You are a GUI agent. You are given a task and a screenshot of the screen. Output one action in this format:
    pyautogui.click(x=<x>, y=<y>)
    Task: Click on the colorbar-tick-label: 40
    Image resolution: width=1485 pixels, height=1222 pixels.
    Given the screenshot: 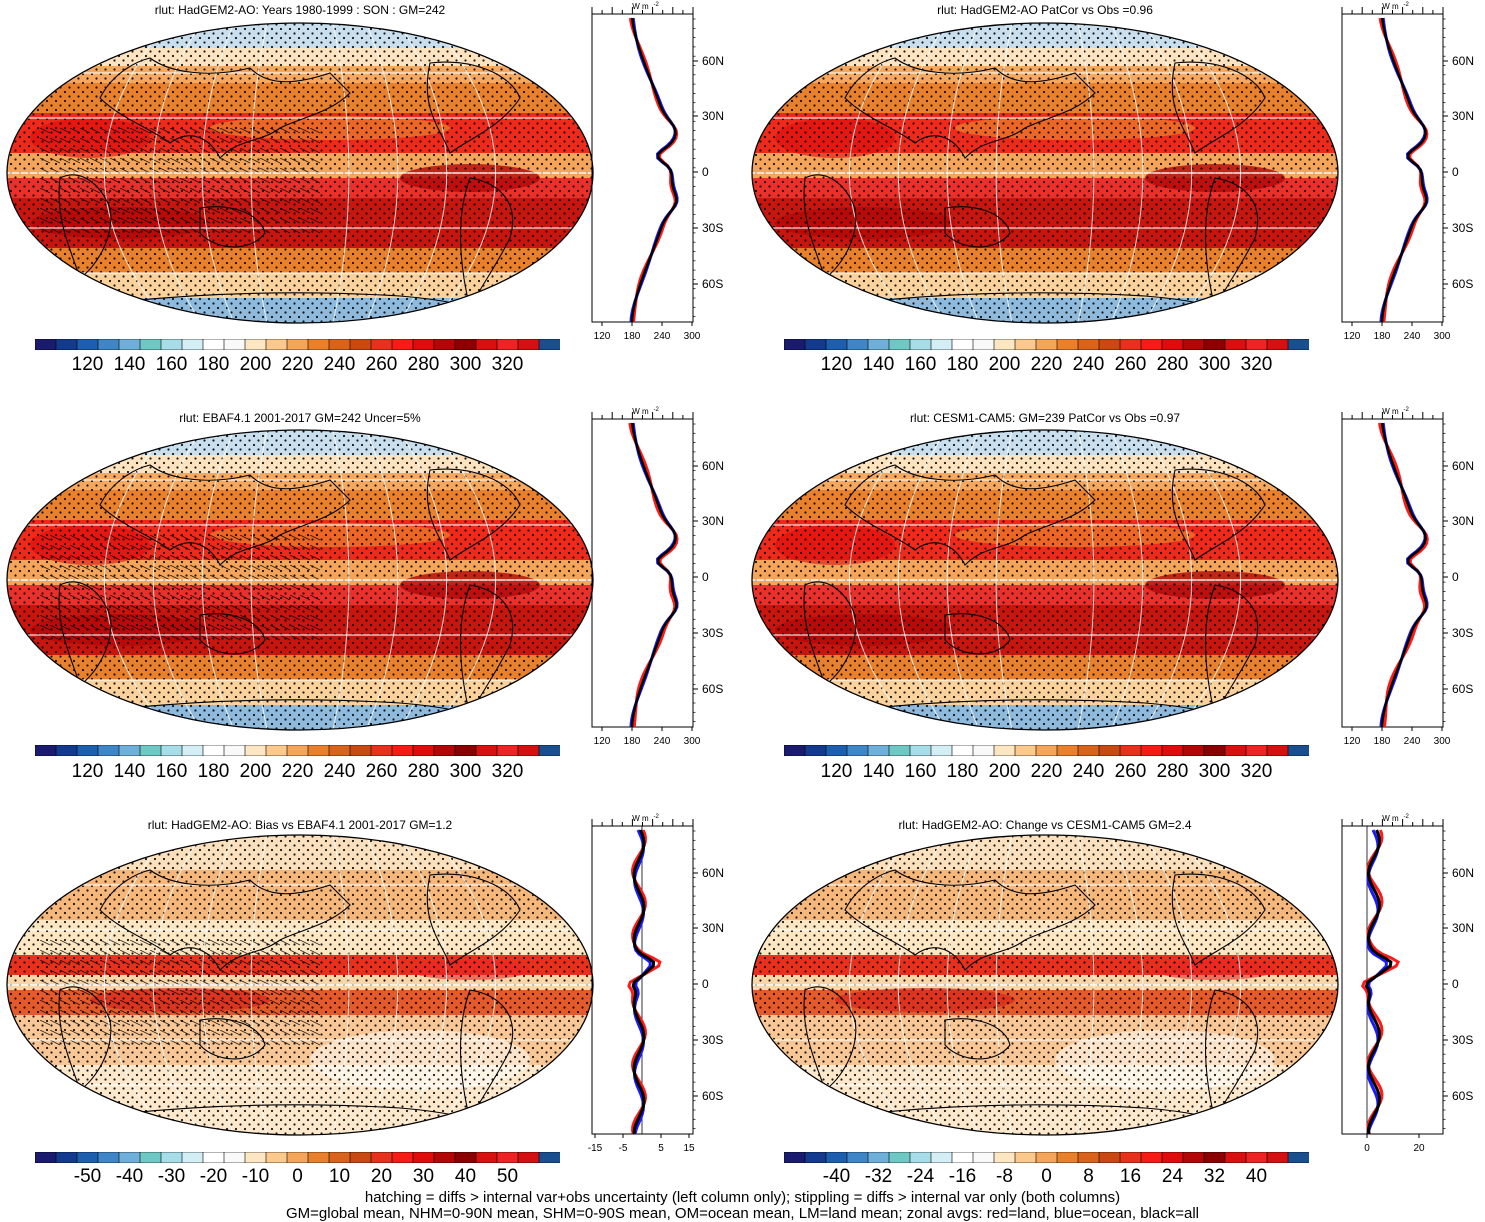 What is the action you would take?
    pyautogui.click(x=1256, y=1176)
    